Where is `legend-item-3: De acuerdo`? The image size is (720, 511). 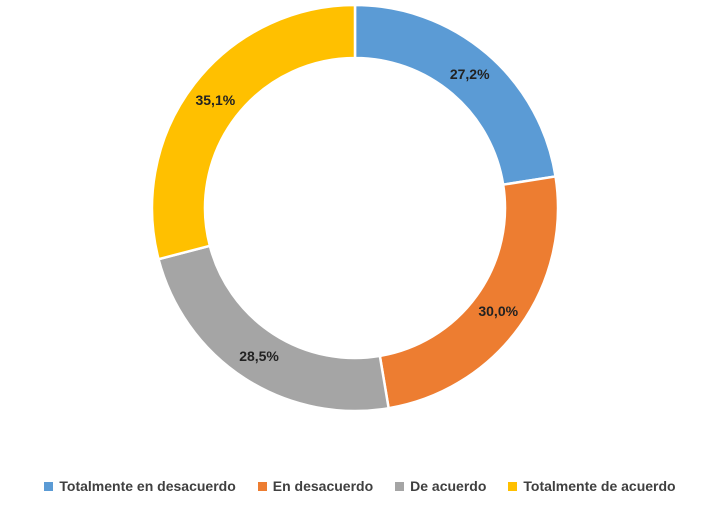 legend-item-3: De acuerdo is located at coordinates (440, 486).